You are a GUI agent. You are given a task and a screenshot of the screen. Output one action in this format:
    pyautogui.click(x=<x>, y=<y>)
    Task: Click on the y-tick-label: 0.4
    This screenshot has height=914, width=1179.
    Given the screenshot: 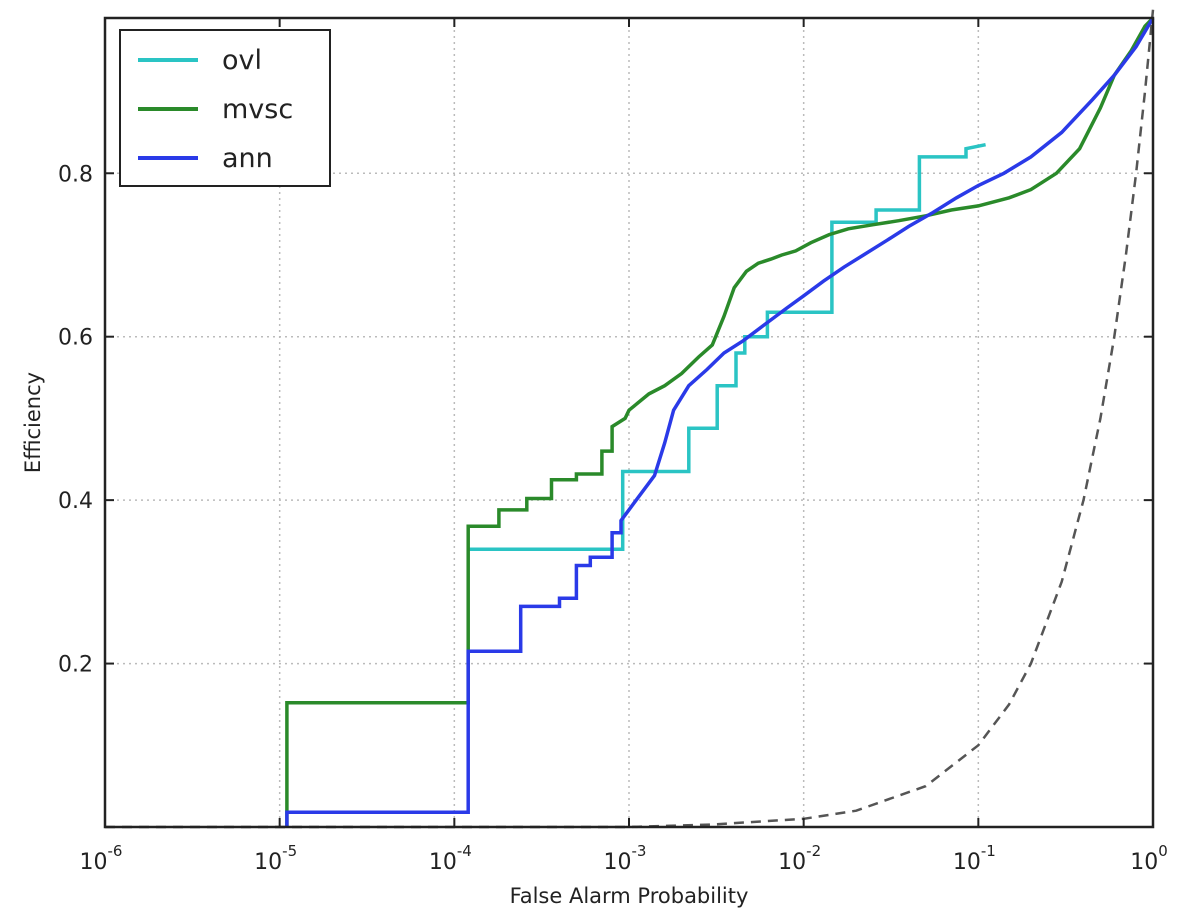 What is the action you would take?
    pyautogui.click(x=75, y=501)
    